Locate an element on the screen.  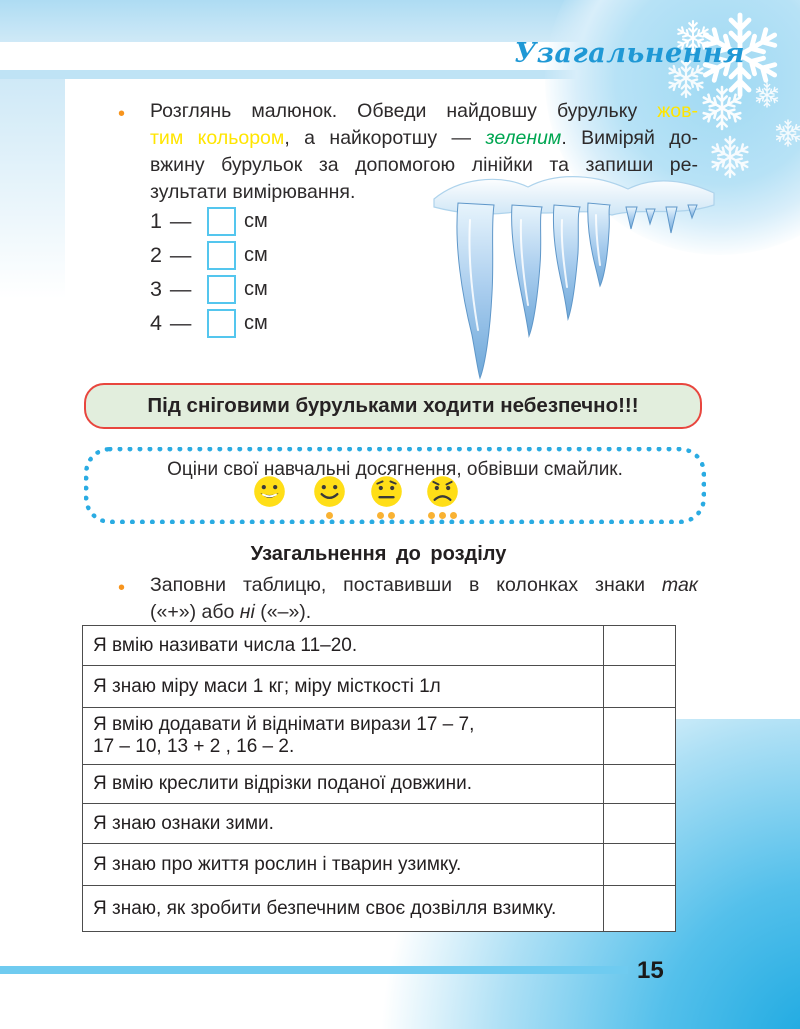
checklist-statement: Я вмію називати числа 11–20. is located at coordinates (343, 645).